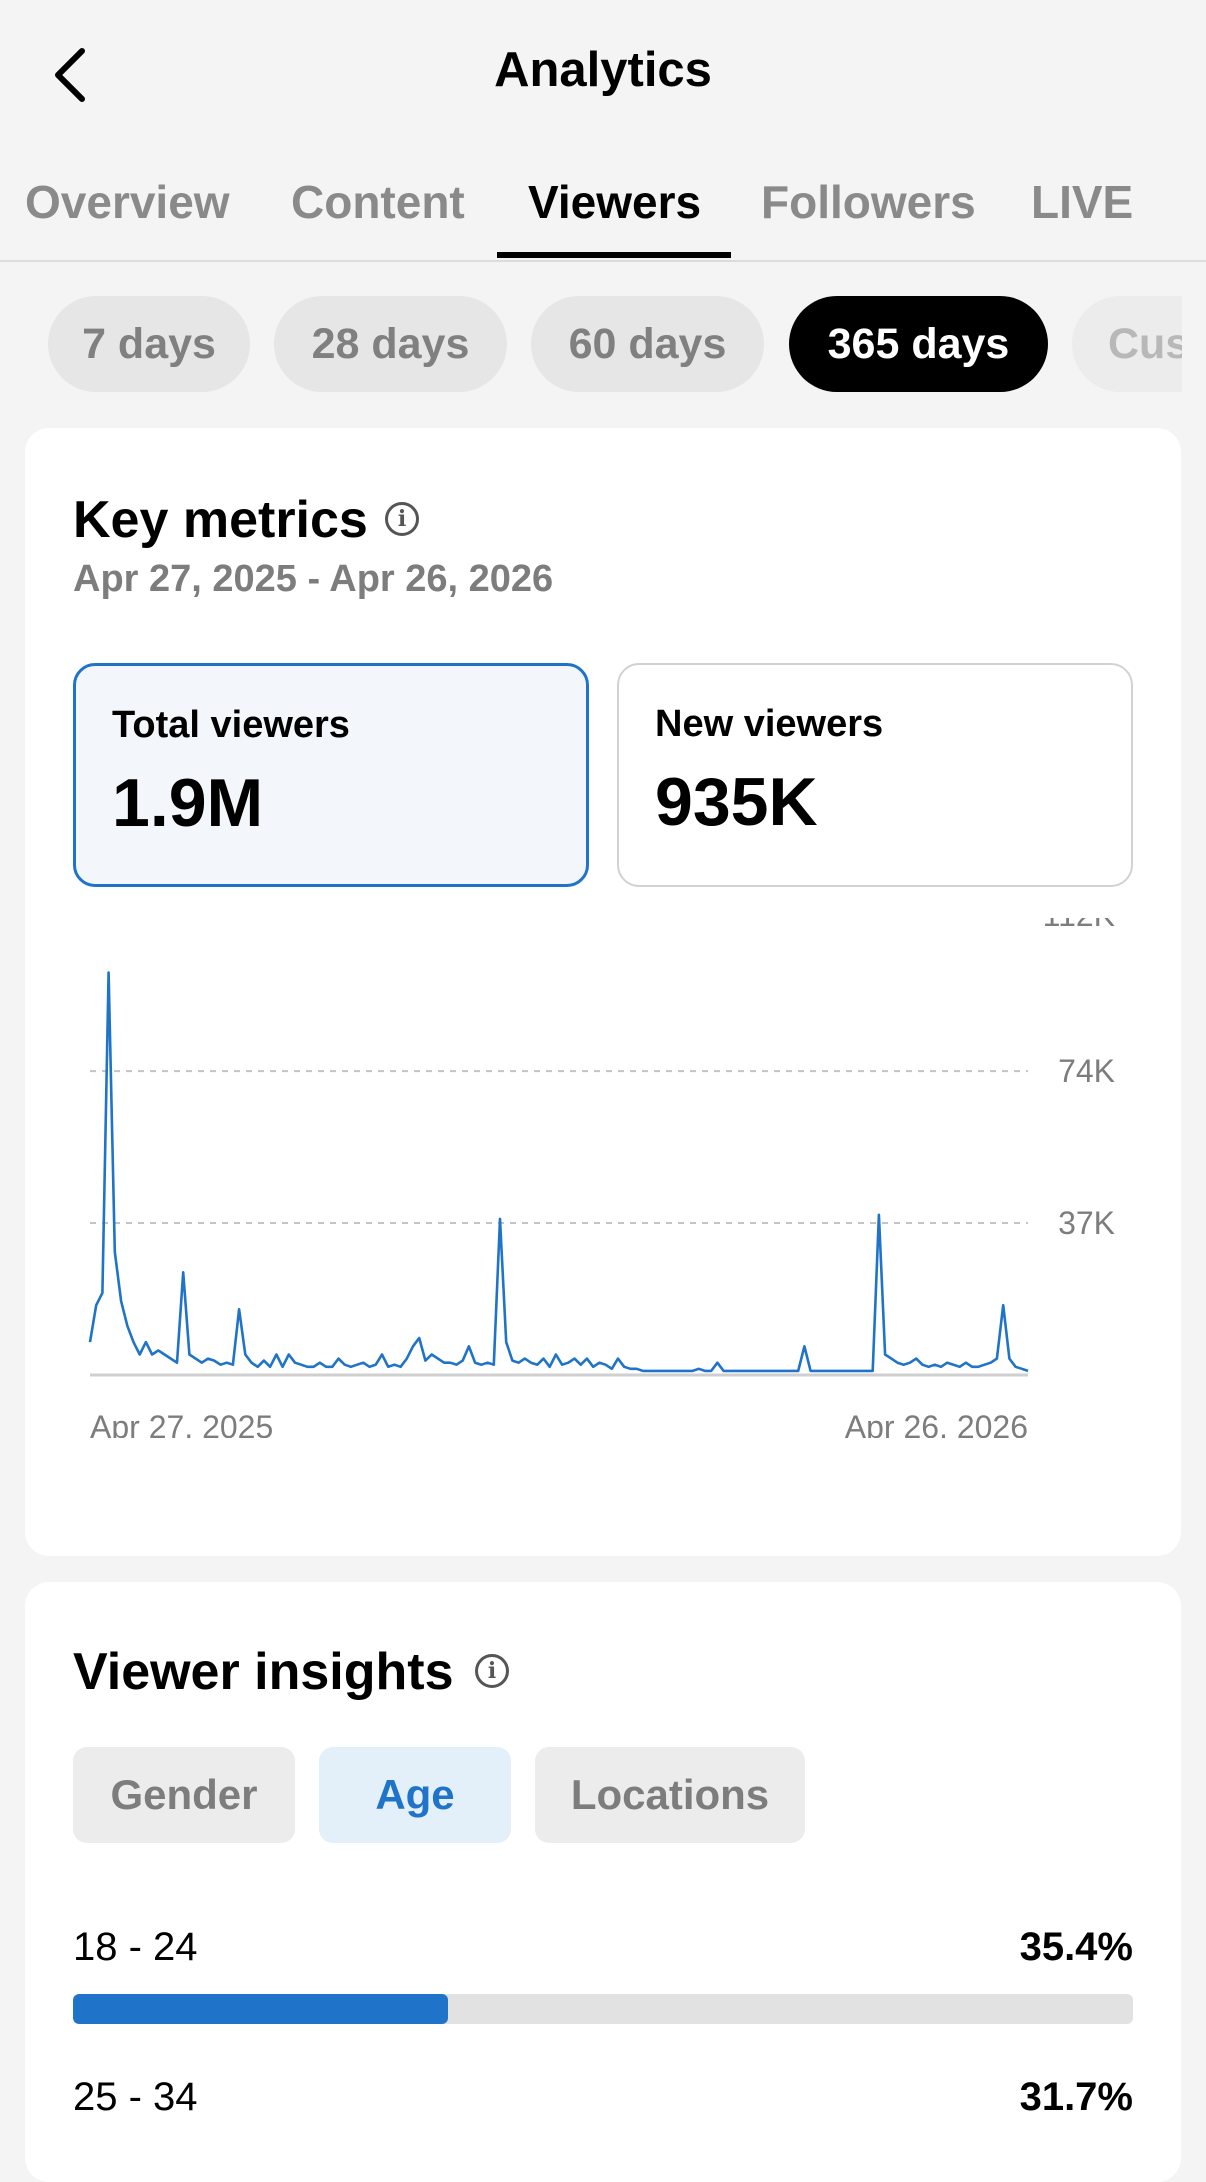 This screenshot has width=1206, height=2182. I want to click on range-custom: Cus, so click(1127, 344).